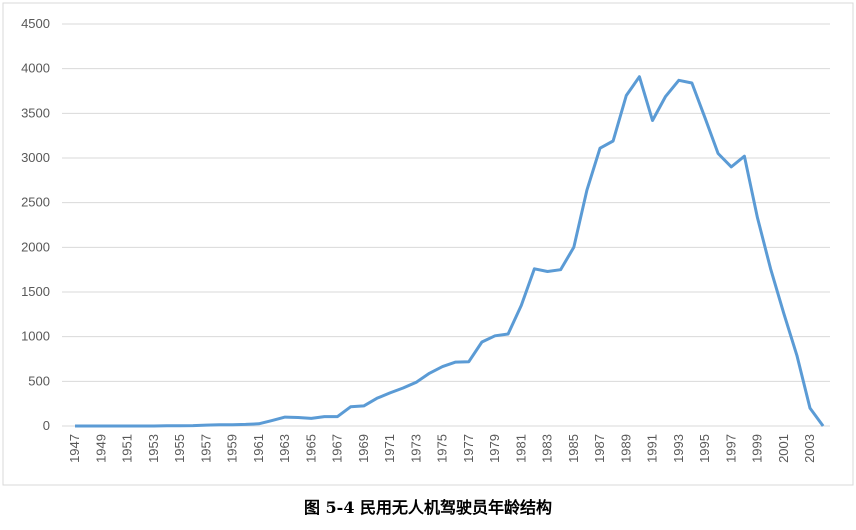 This screenshot has height=530, width=856. Describe the element at coordinates (468, 448) in the screenshot. I see `x-tick-label: 1977` at that location.